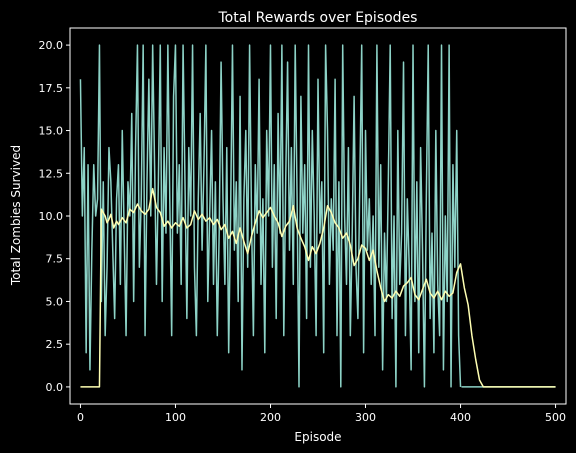 This screenshot has width=576, height=453. What do you see at coordinates (51, 131) in the screenshot?
I see `y-tick-label: 15.0` at bounding box center [51, 131].